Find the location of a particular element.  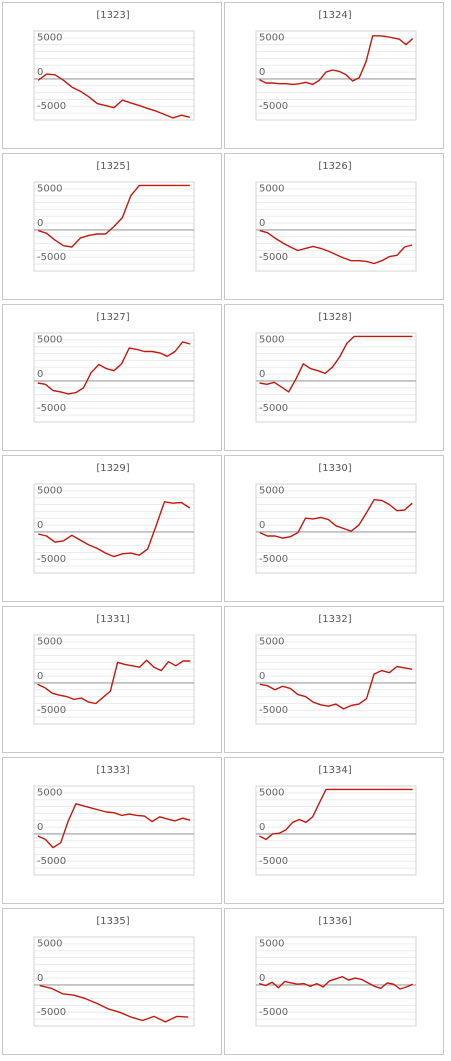

chart-panel: [1330] 5000 0 -5000 is located at coordinates (334, 528).